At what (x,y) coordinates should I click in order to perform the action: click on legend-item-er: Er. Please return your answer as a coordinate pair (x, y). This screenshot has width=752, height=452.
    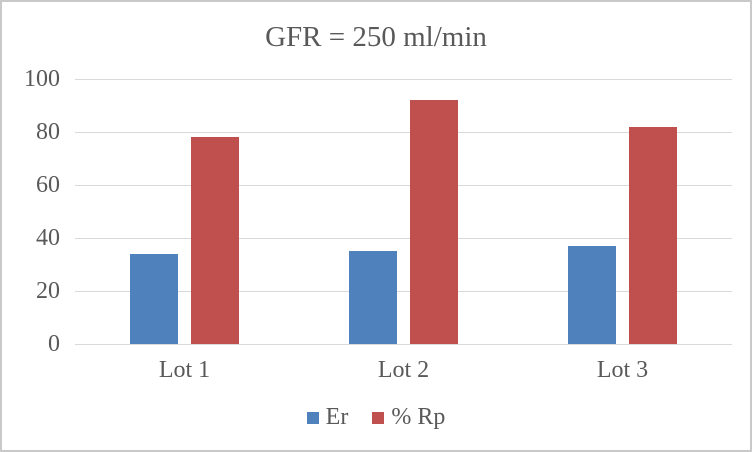
    Looking at the image, I should click on (327, 417).